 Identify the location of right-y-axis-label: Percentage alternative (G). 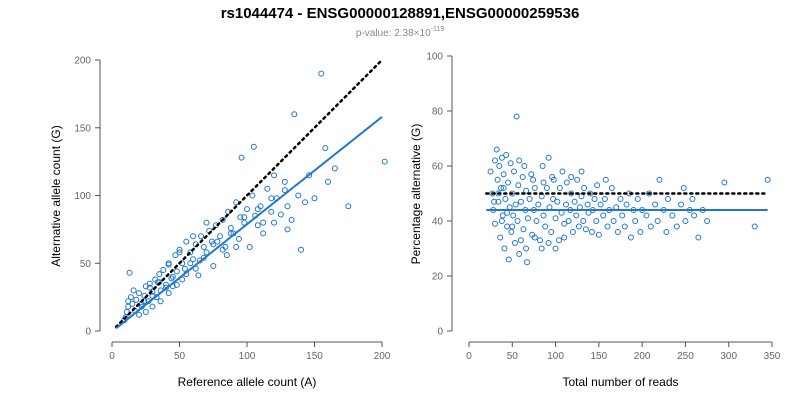
(416, 194).